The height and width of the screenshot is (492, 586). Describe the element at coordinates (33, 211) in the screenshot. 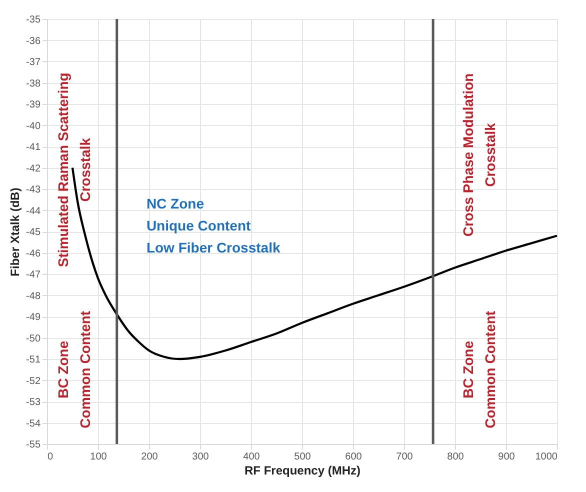

I see `y-tick-label: -44` at that location.